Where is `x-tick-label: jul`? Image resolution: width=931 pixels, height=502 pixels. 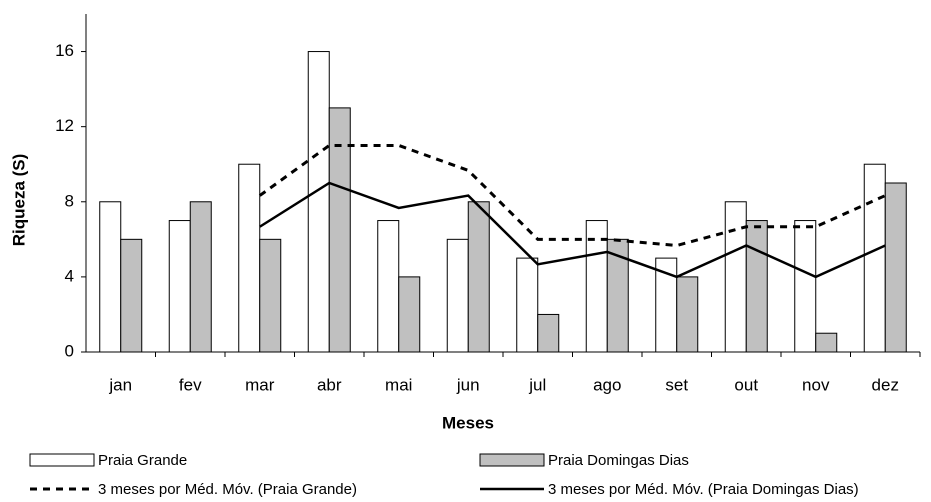
x-tick-label: jul is located at coordinates (537, 384).